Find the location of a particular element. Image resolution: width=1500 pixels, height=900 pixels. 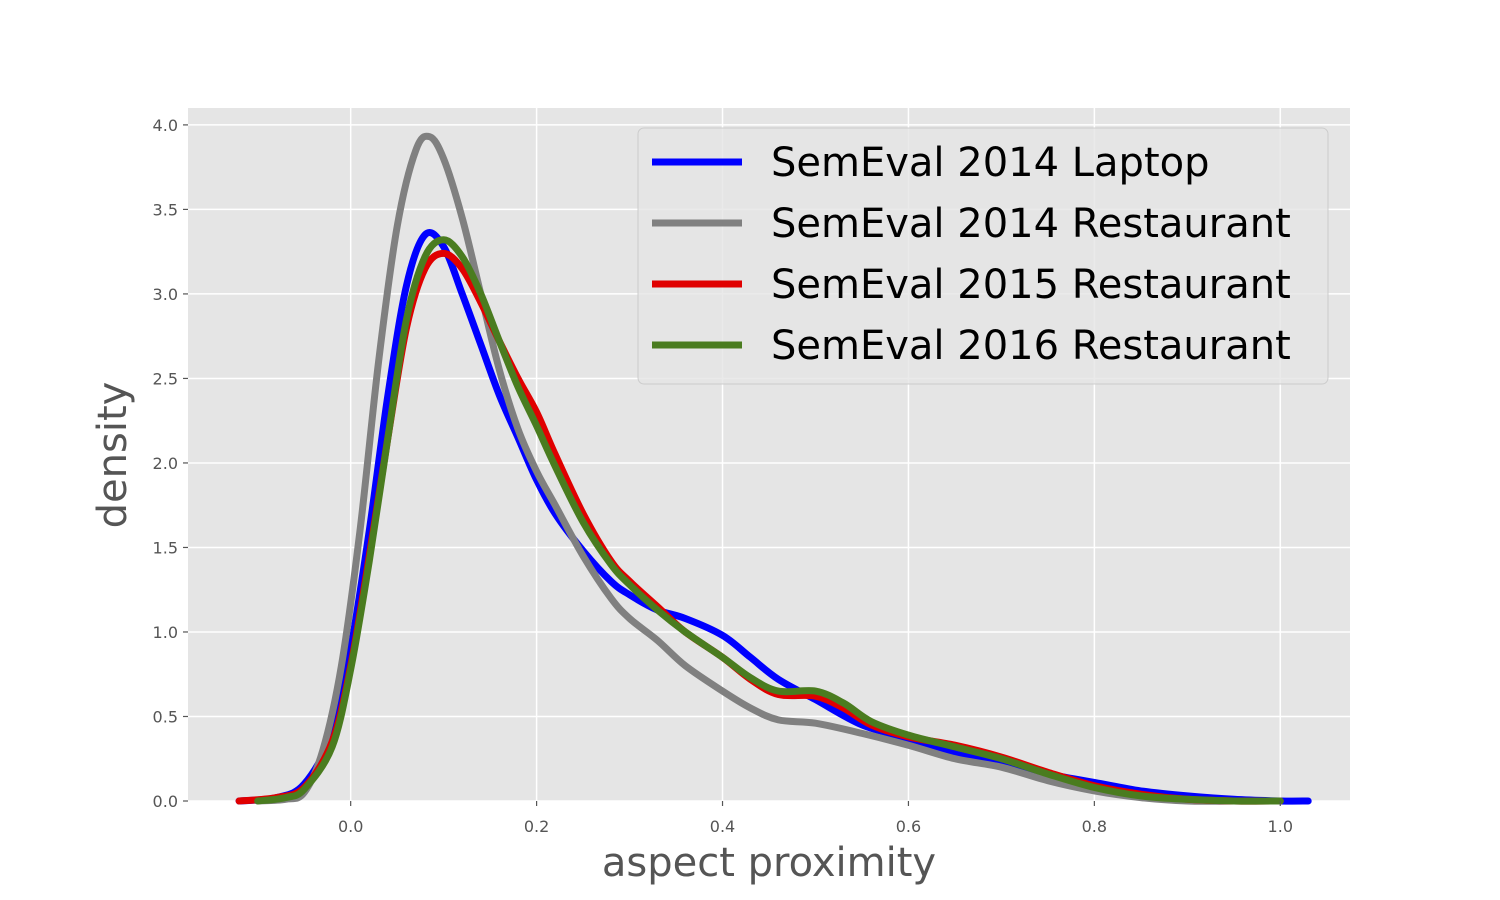

legend-label-1: SemEval 2014 Laptop is located at coordinates (990, 163).